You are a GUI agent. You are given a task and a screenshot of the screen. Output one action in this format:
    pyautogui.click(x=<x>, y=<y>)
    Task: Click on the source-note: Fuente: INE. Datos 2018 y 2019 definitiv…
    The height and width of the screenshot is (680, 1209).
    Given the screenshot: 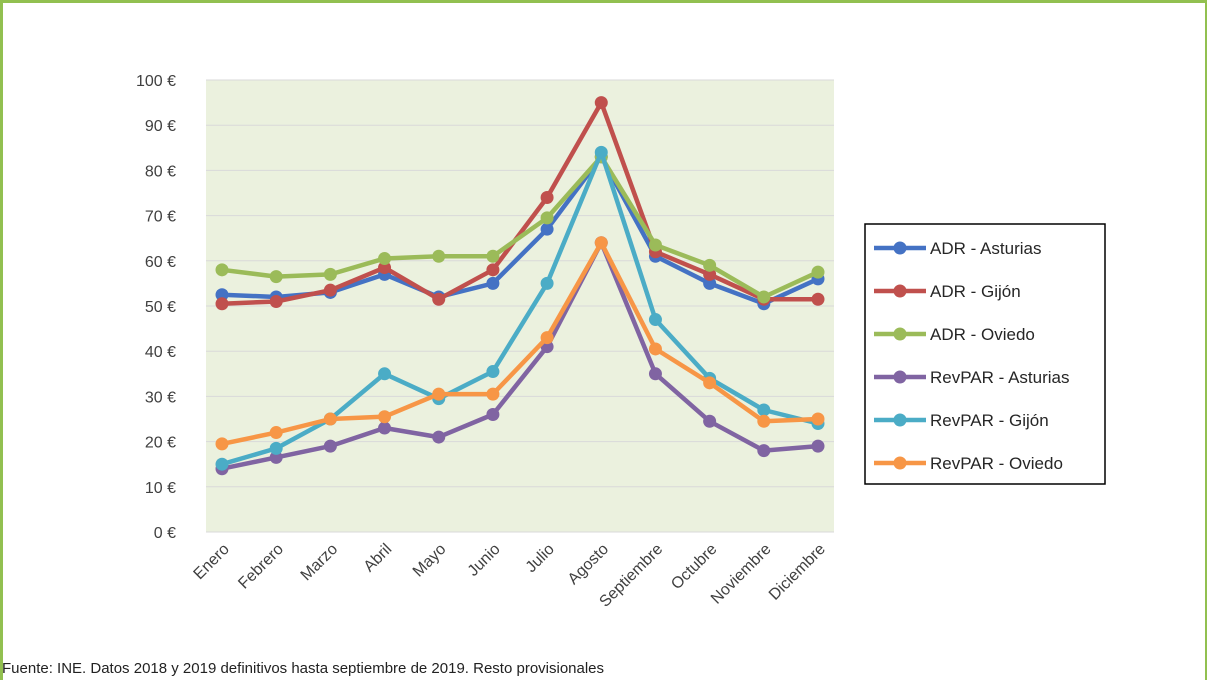 What is the action you would take?
    pyautogui.click(x=303, y=668)
    